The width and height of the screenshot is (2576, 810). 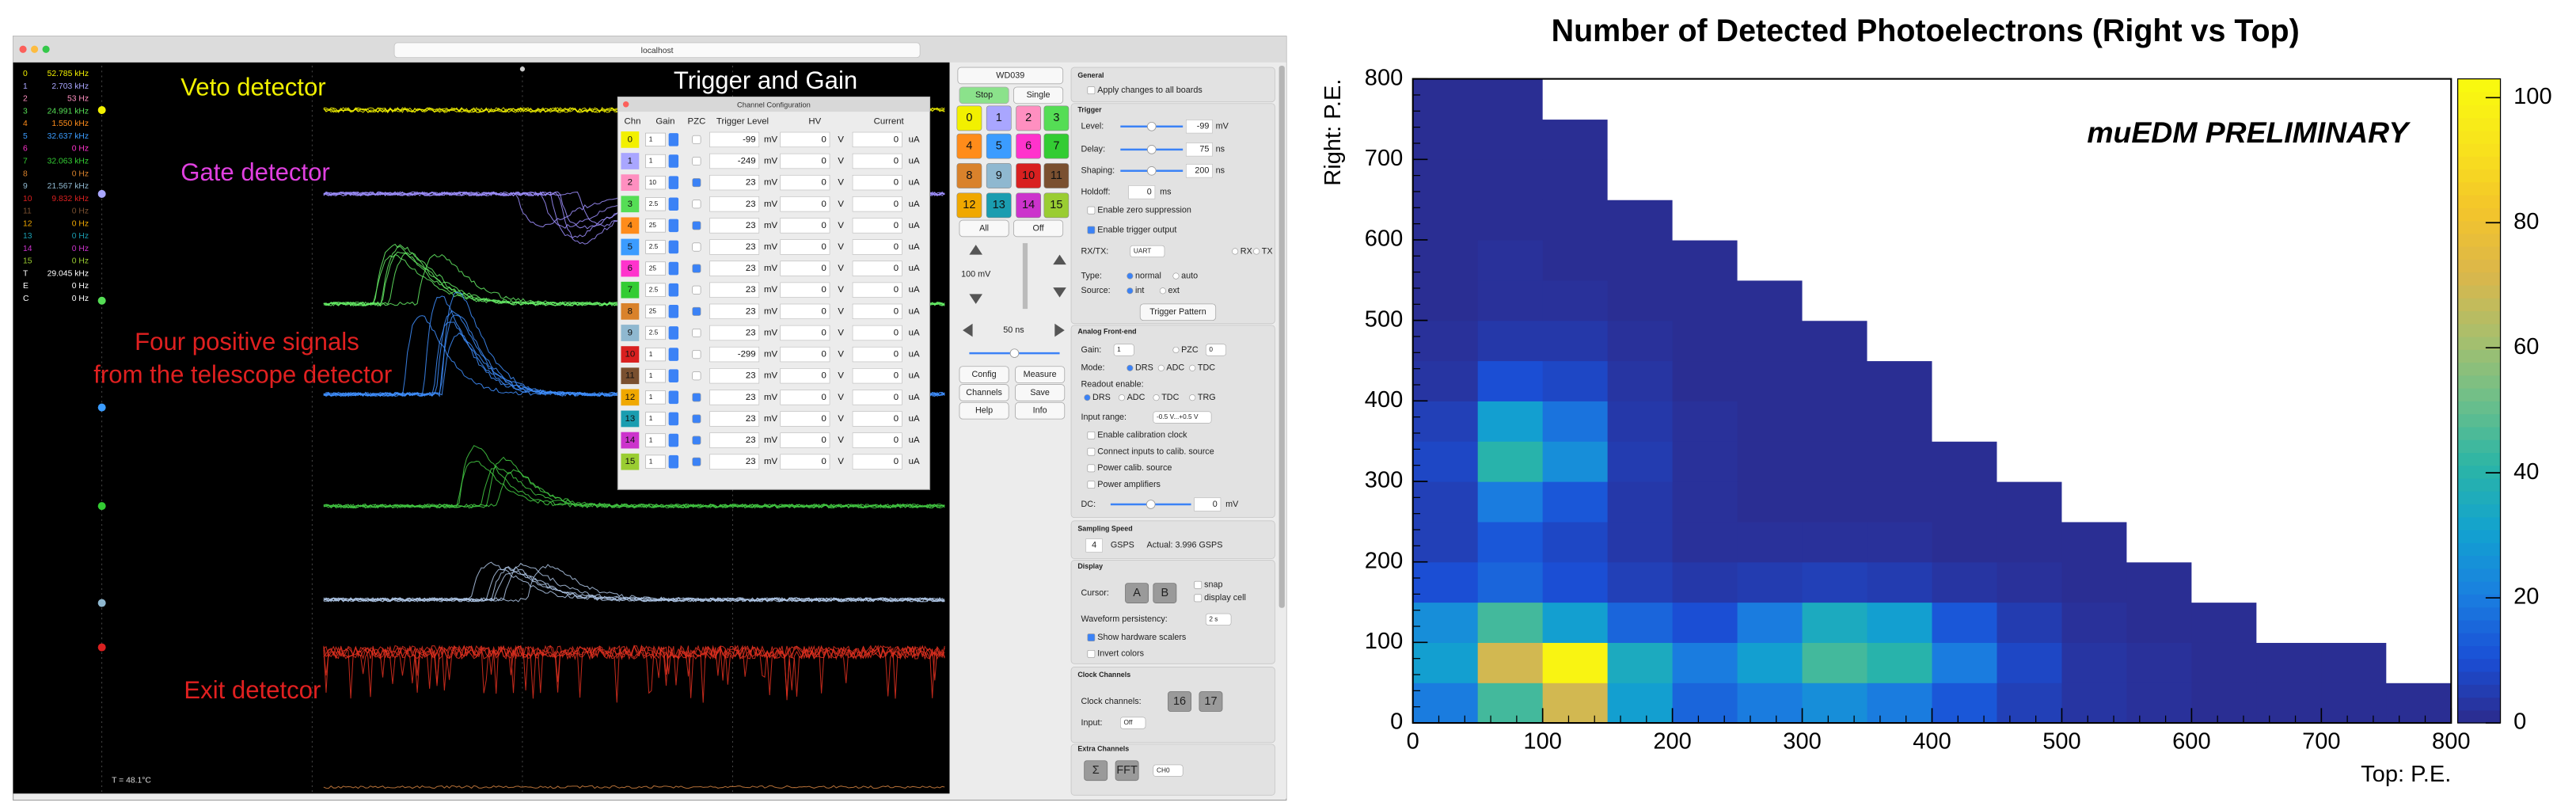 I want to click on vertical-slider, so click(x=1025, y=276).